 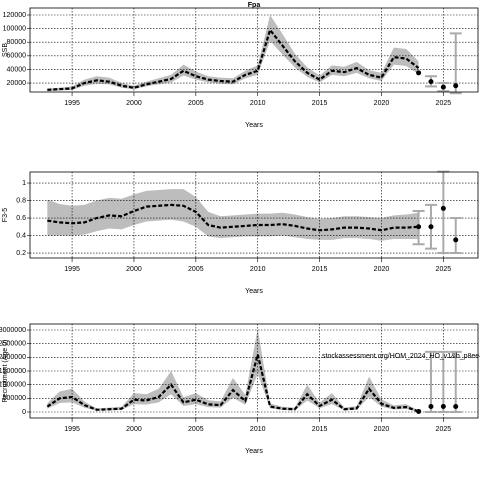 What do you see at coordinates (254, 5) in the screenshot?
I see `chart-title: Fpa` at bounding box center [254, 5].